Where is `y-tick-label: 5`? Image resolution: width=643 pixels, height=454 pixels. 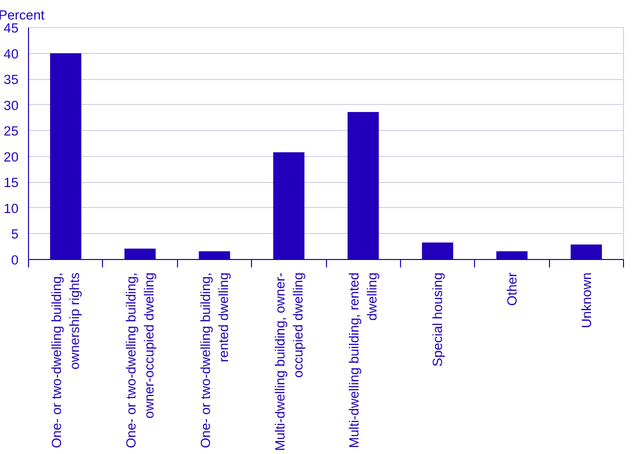 y-tick-label: 5 is located at coordinates (15, 234).